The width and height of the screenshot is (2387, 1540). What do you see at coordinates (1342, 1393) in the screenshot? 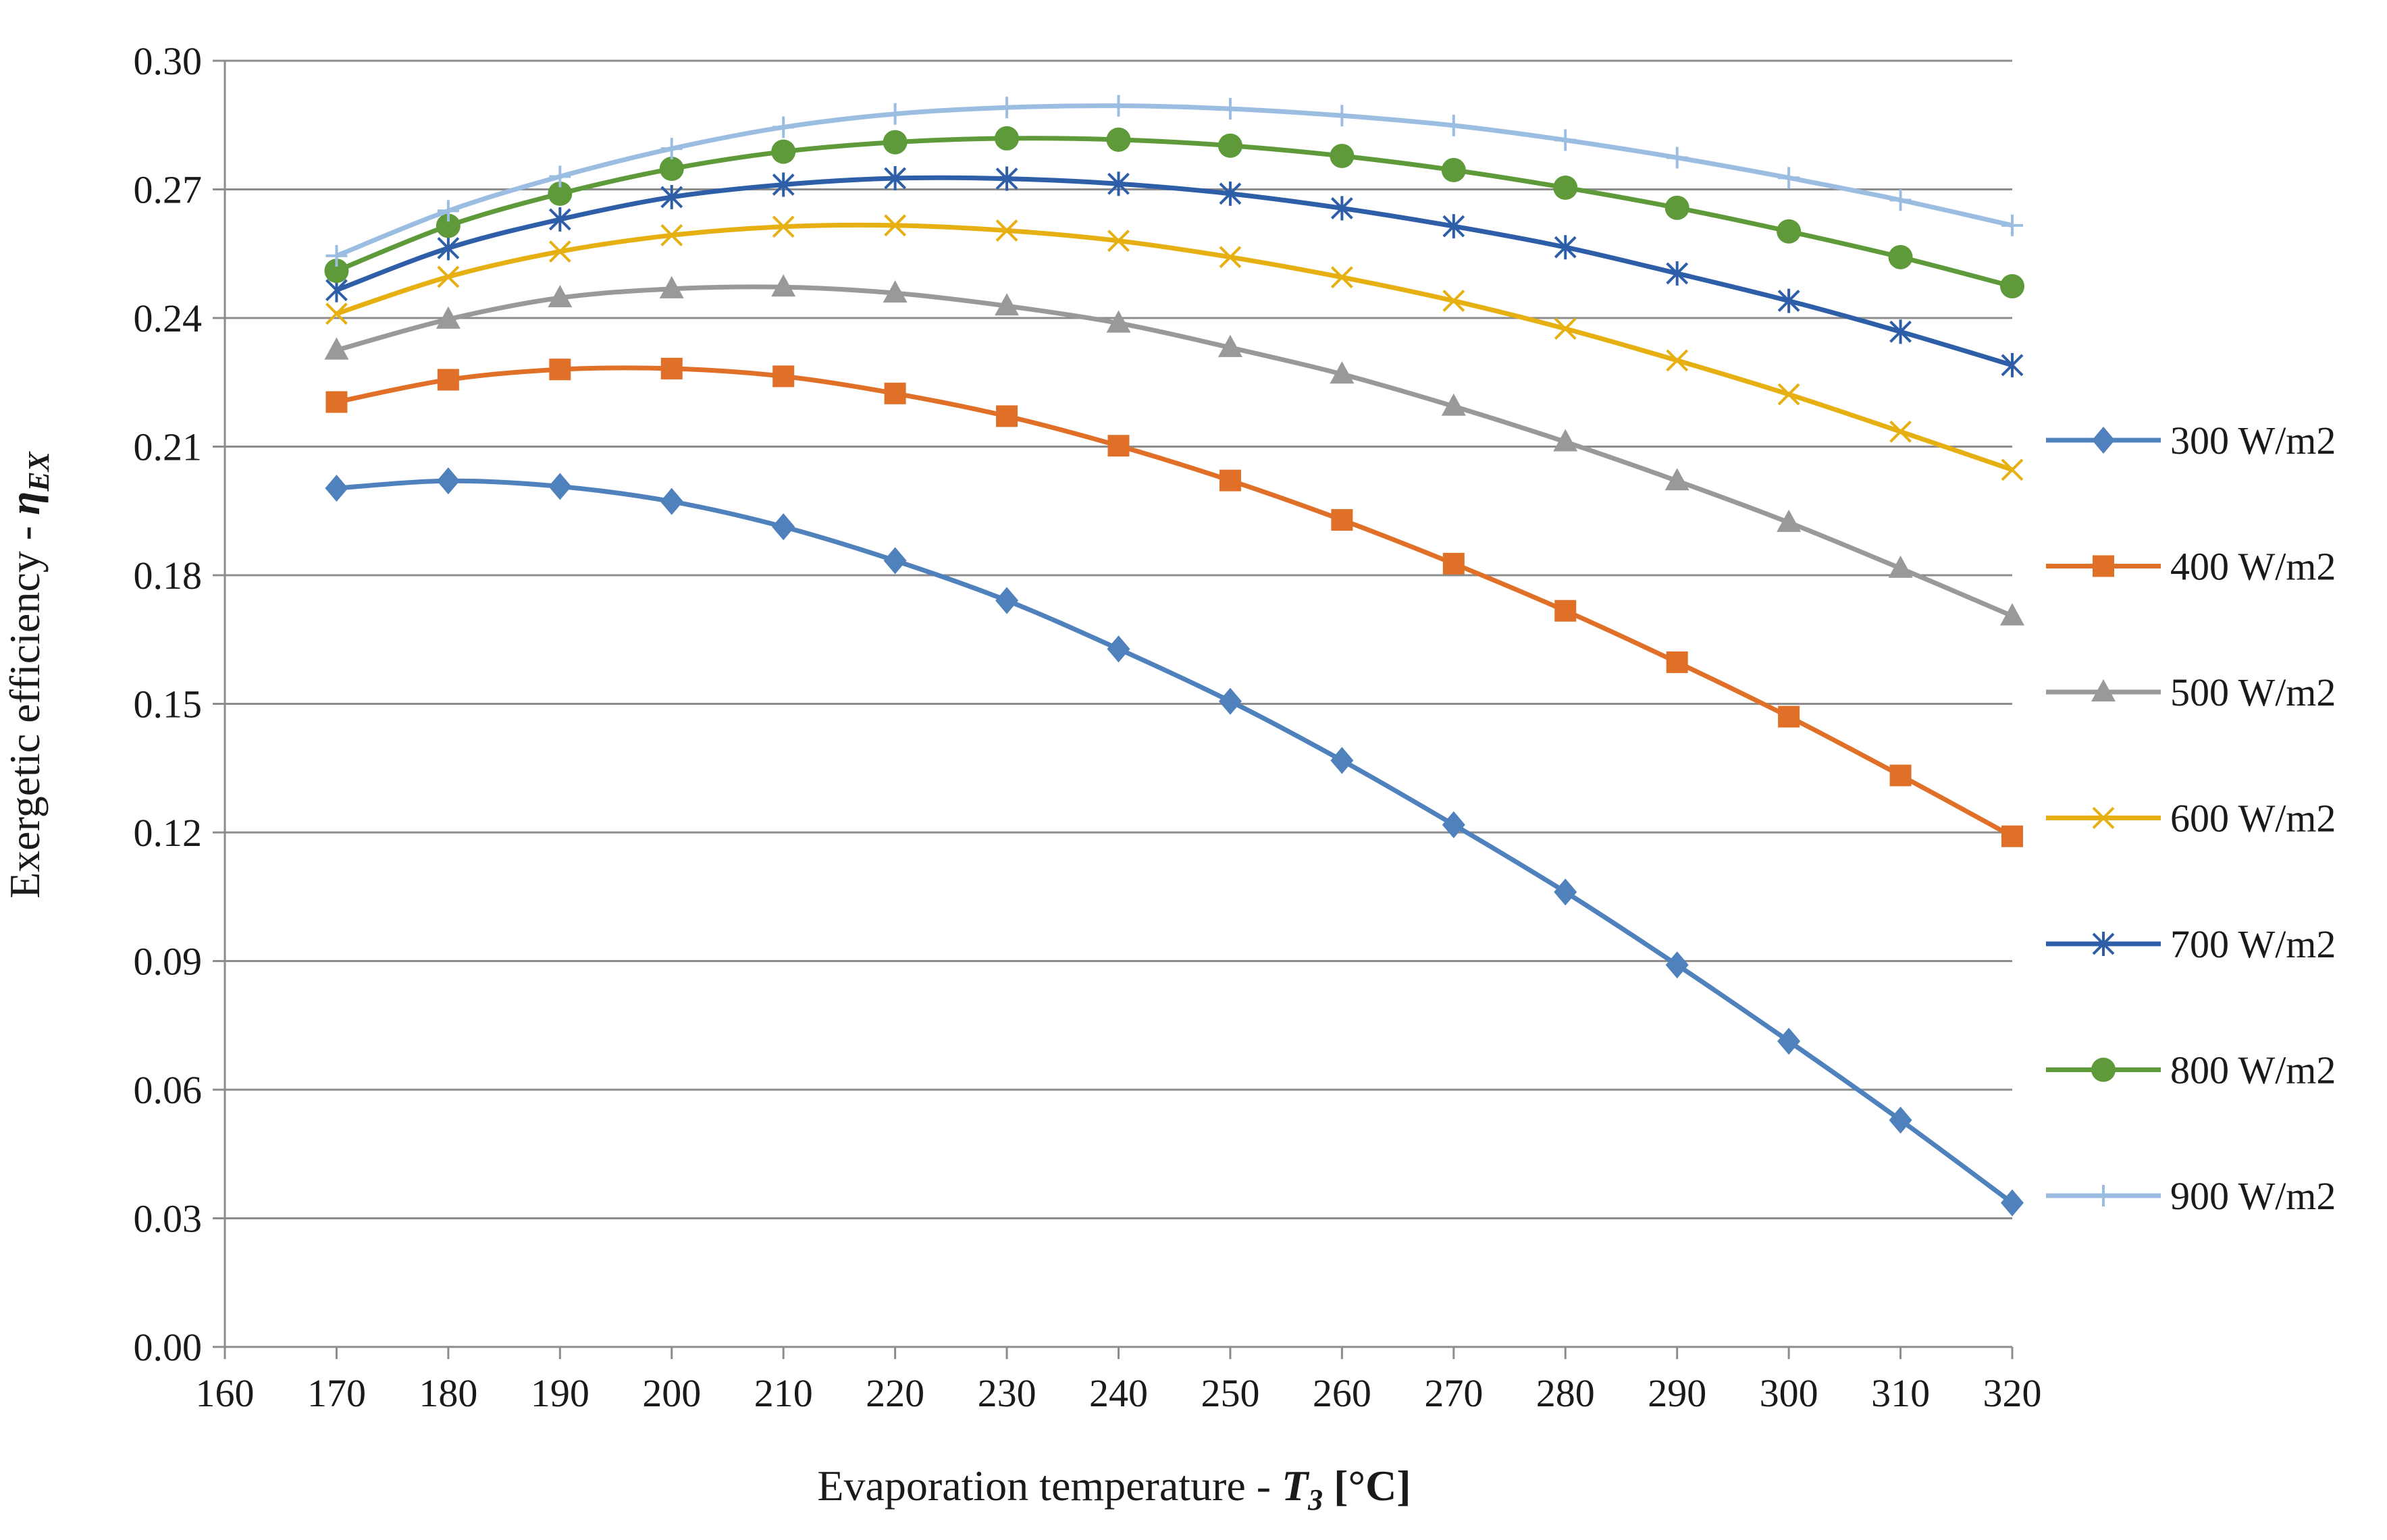
I see `x-tick-label: 260` at bounding box center [1342, 1393].